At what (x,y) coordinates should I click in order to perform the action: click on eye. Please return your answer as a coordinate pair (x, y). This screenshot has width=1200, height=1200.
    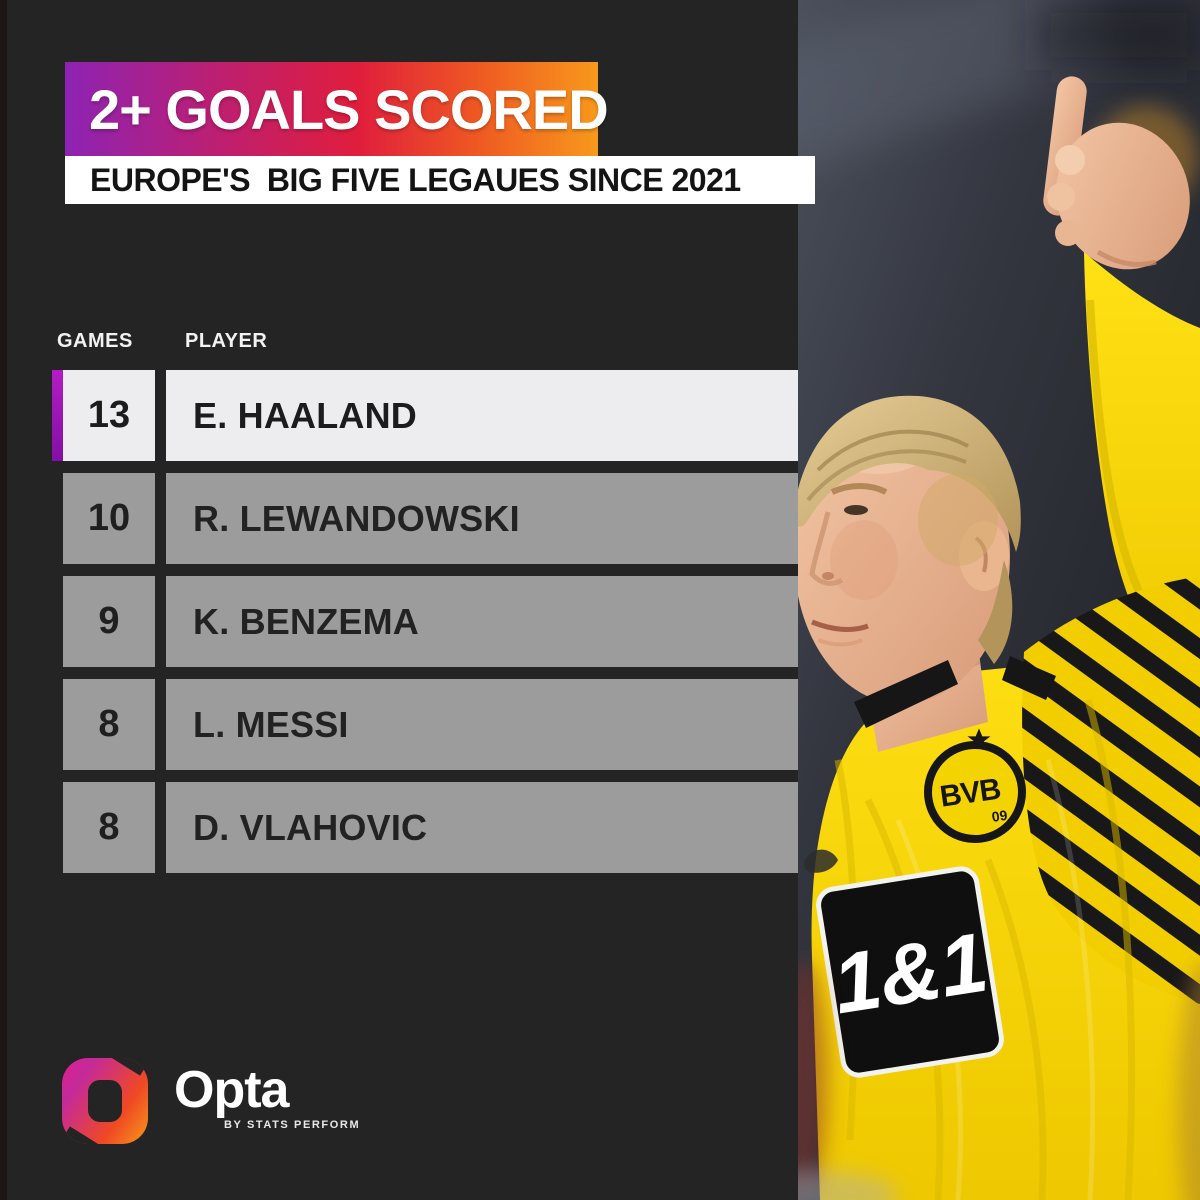
    Looking at the image, I should click on (856, 510).